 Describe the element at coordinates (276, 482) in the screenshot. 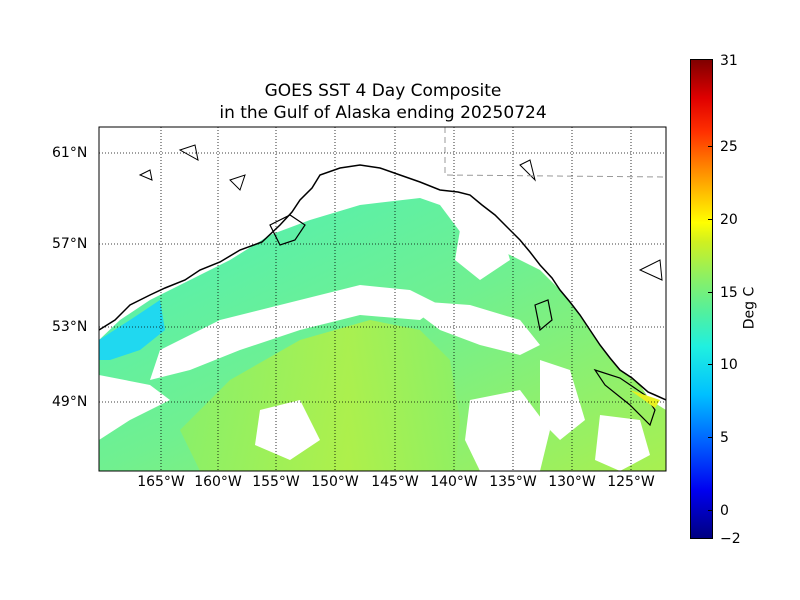

I see `lon-label-155: 155°W` at that location.